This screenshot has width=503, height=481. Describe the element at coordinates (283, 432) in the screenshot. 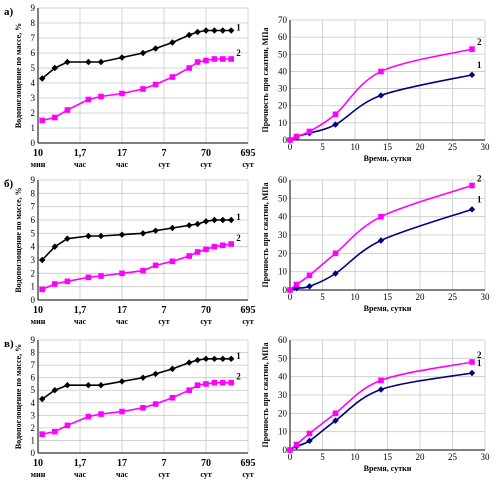

I see `y-tick-label: 10` at that location.